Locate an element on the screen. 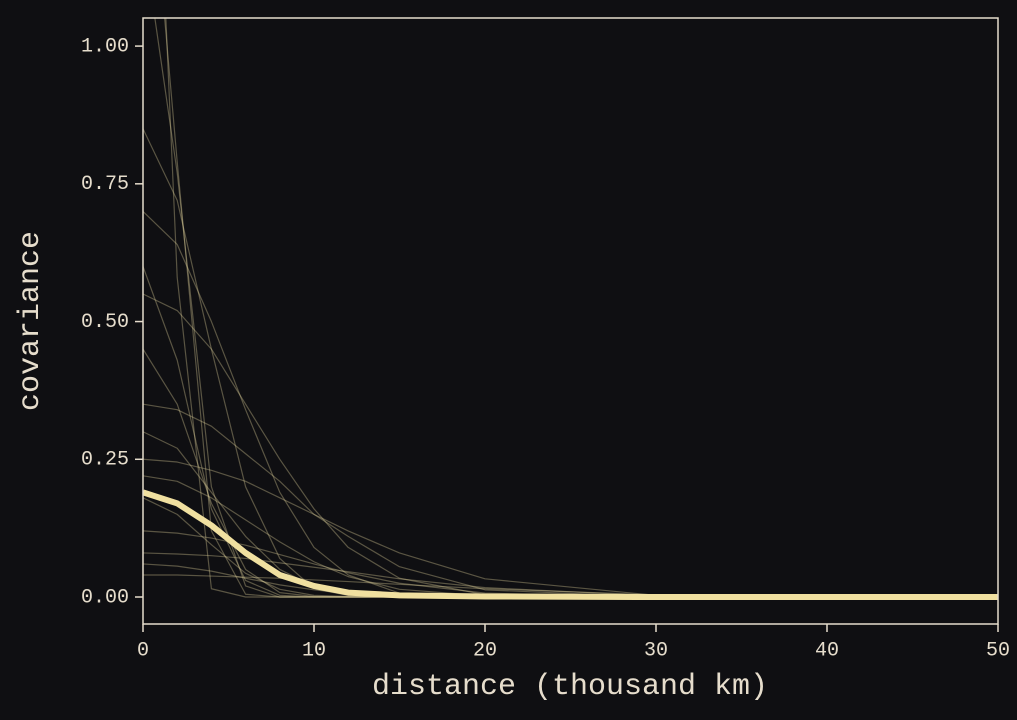 The height and width of the screenshot is (720, 1017). x-tick-label: 0 is located at coordinates (143, 650).